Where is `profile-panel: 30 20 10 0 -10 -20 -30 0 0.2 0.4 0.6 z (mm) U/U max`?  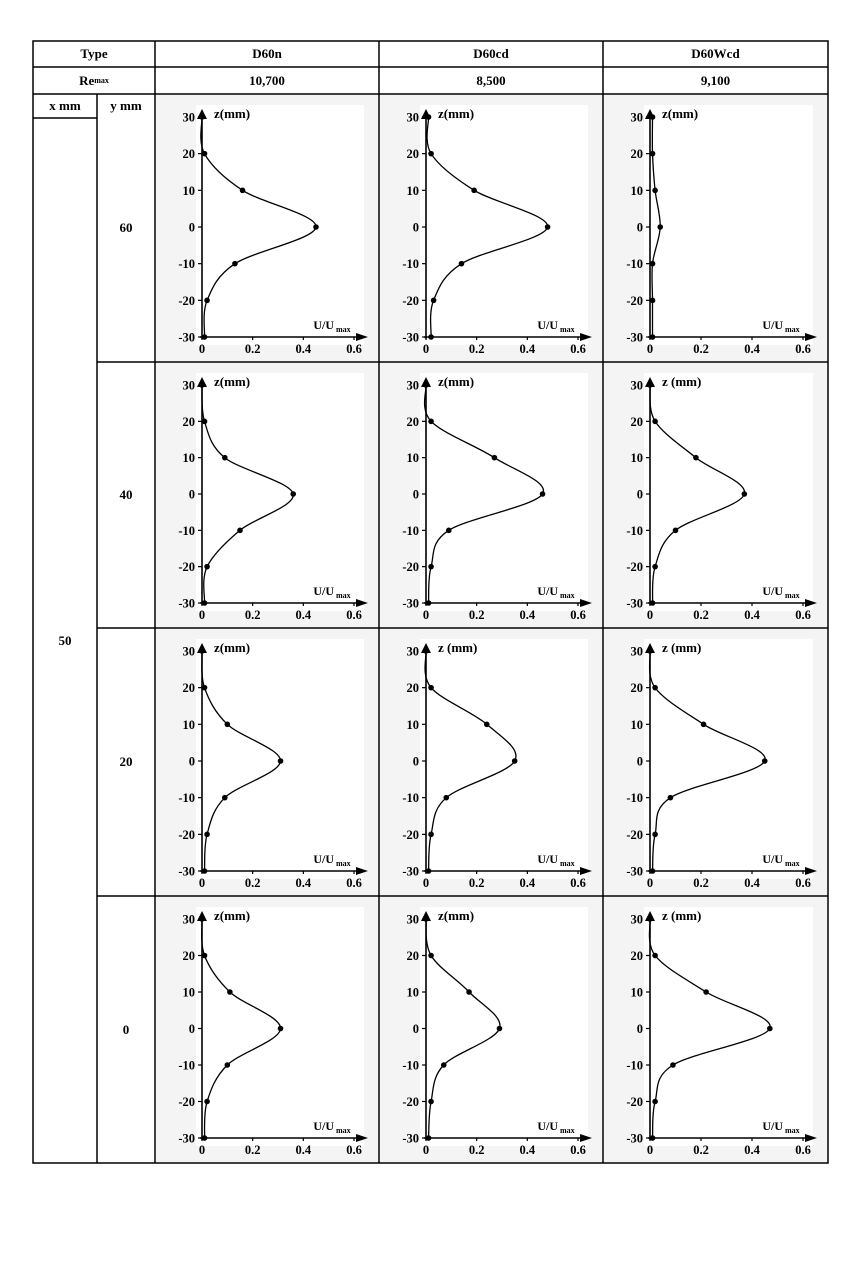
profile-panel: 30 20 10 0 -10 -20 -30 0 0.2 0.4 0.6 z (mm) U/U max is located at coordinates (715, 1029).